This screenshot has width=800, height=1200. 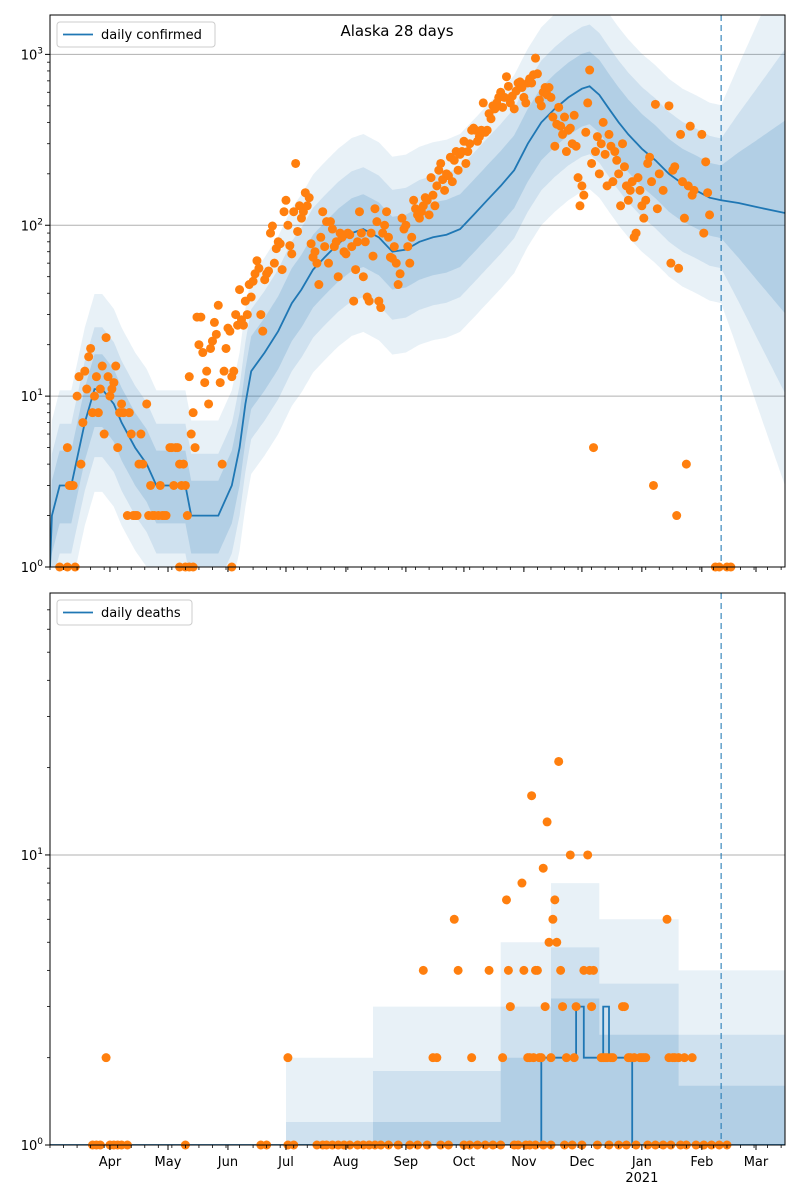 I want to click on x-year-label: 2021, so click(x=641, y=1178).